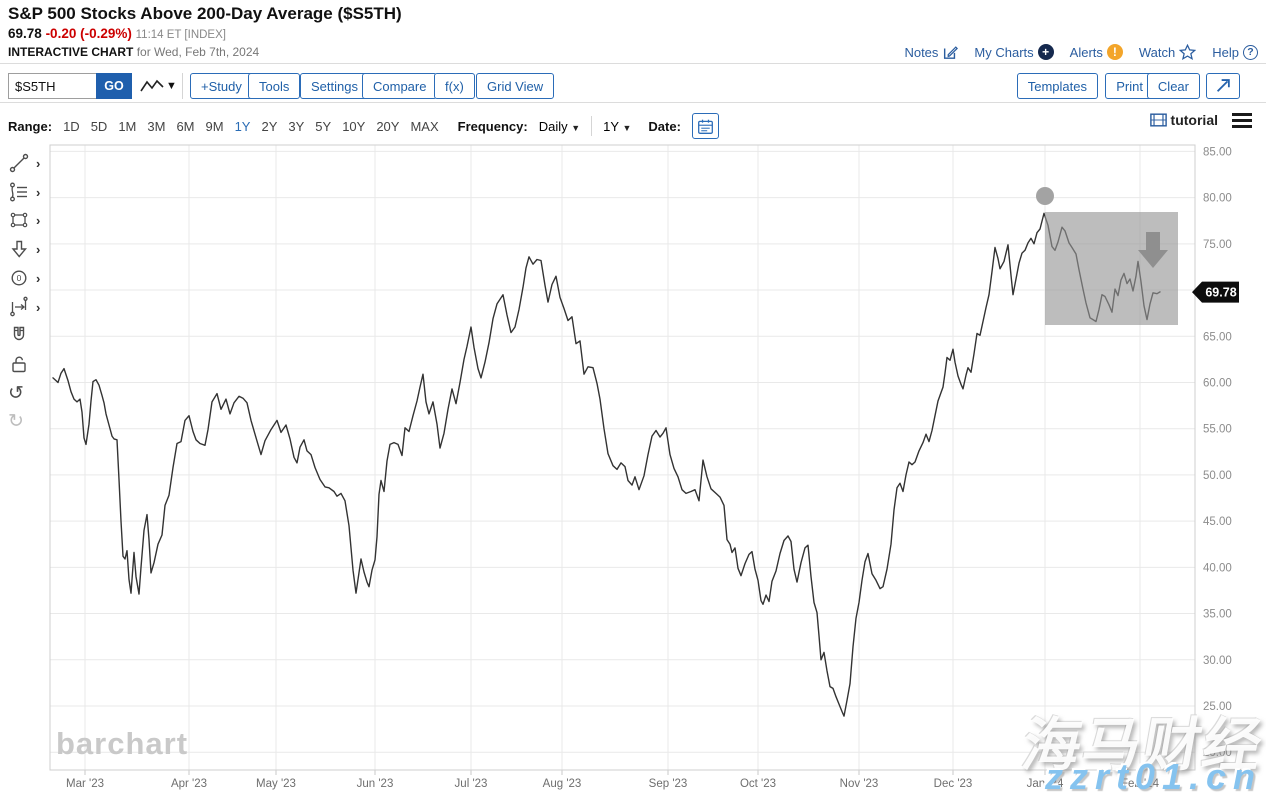  Describe the element at coordinates (576, 127) in the screenshot. I see `chevron-down-icon: ▼` at that location.